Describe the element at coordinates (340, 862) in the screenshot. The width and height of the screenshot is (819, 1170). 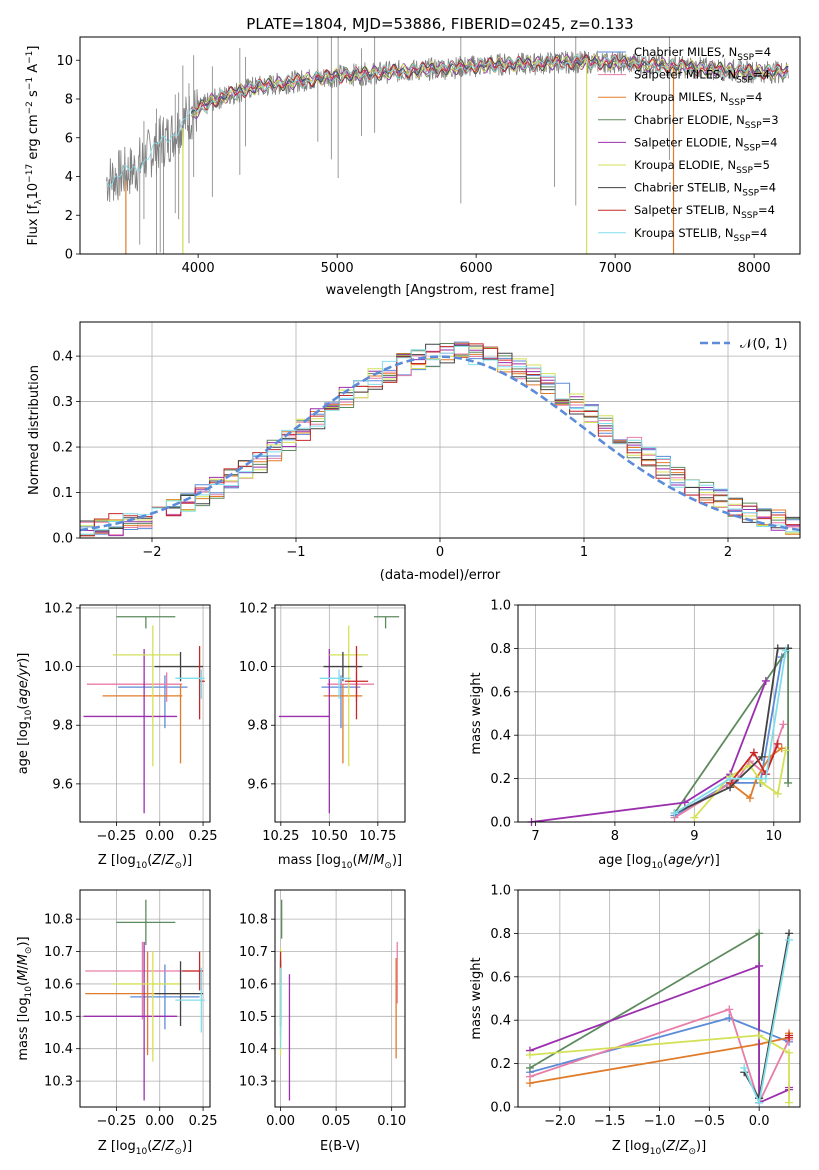
I see `x-axis-label: mass [log10(M/M⊙)]` at that location.